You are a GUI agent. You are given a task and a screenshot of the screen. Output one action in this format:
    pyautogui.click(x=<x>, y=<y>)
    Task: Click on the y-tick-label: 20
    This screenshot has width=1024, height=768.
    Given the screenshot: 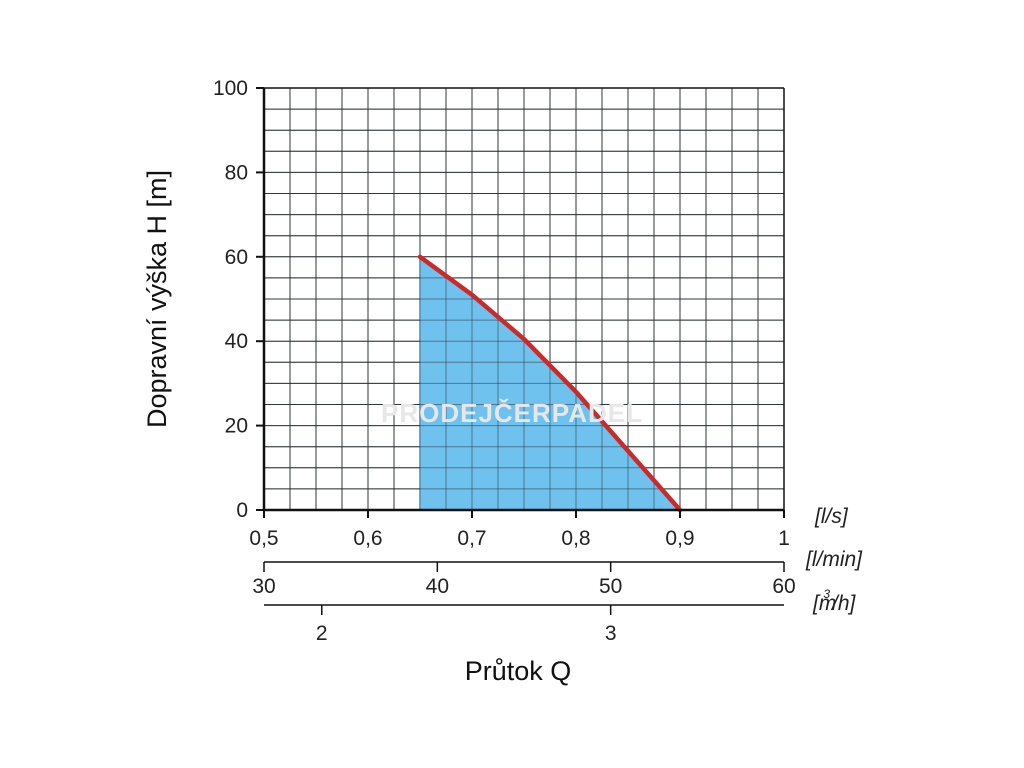 What is the action you would take?
    pyautogui.click(x=236, y=426)
    